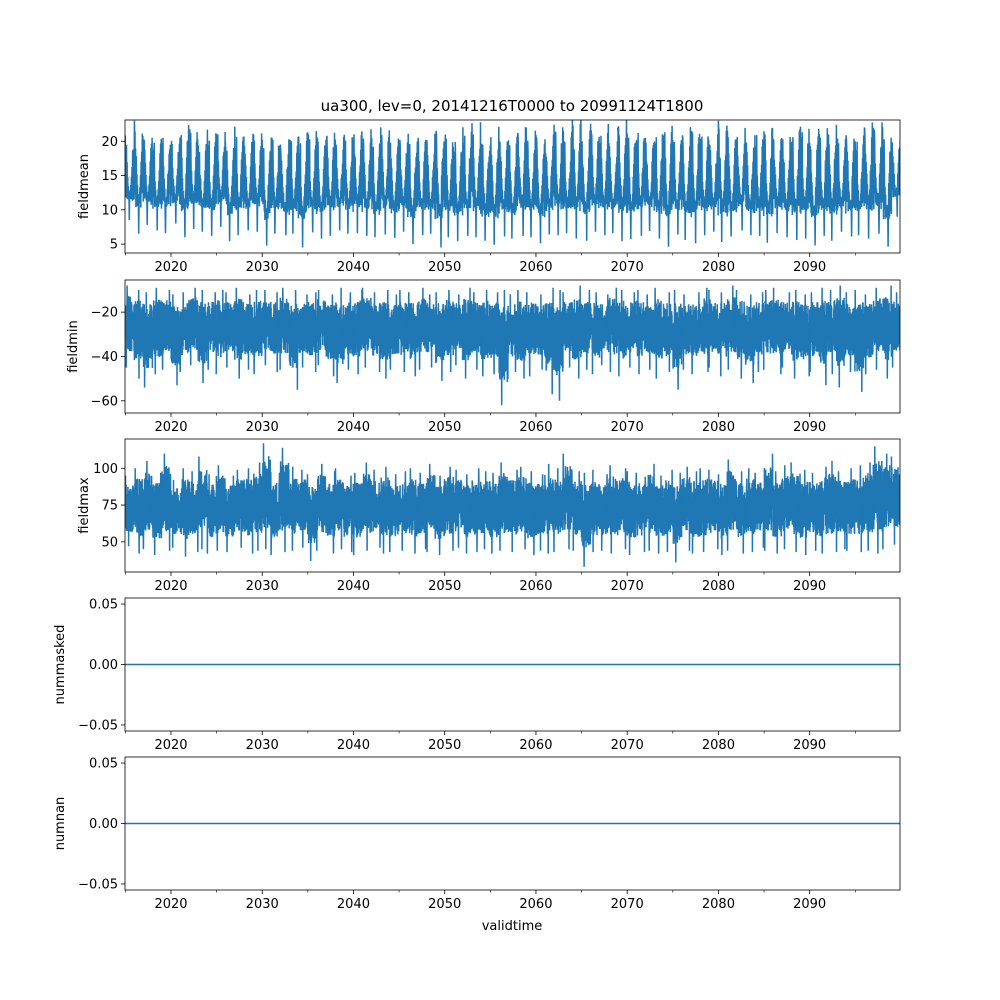 Image resolution: width=1000 pixels, height=1000 pixels. What do you see at coordinates (84, 186) in the screenshot?
I see `y-axis-label: fieldmean` at bounding box center [84, 186].